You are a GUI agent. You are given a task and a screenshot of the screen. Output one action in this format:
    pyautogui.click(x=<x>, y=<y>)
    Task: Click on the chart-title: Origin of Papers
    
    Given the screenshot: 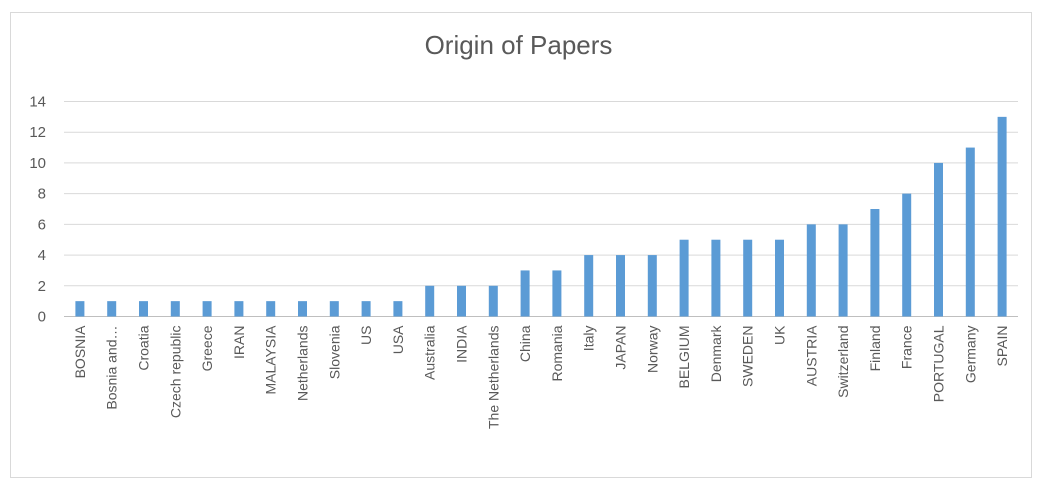 What is the action you would take?
    pyautogui.click(x=518, y=45)
    